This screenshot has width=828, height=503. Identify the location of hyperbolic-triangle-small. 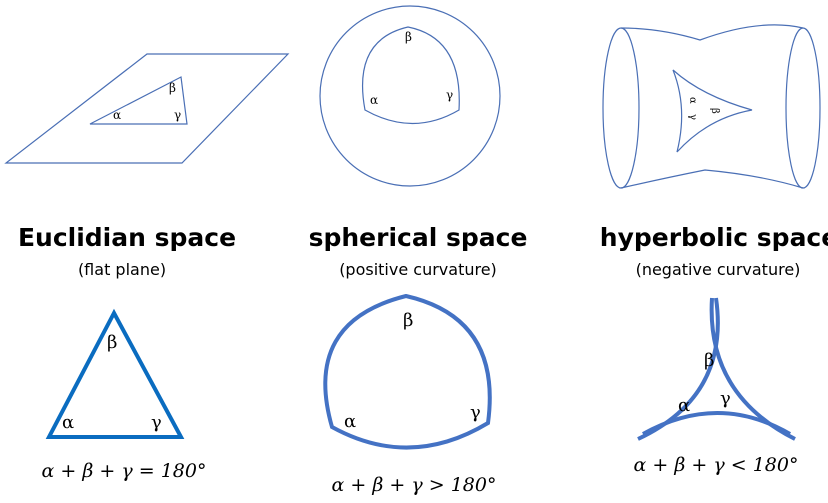
(712, 111).